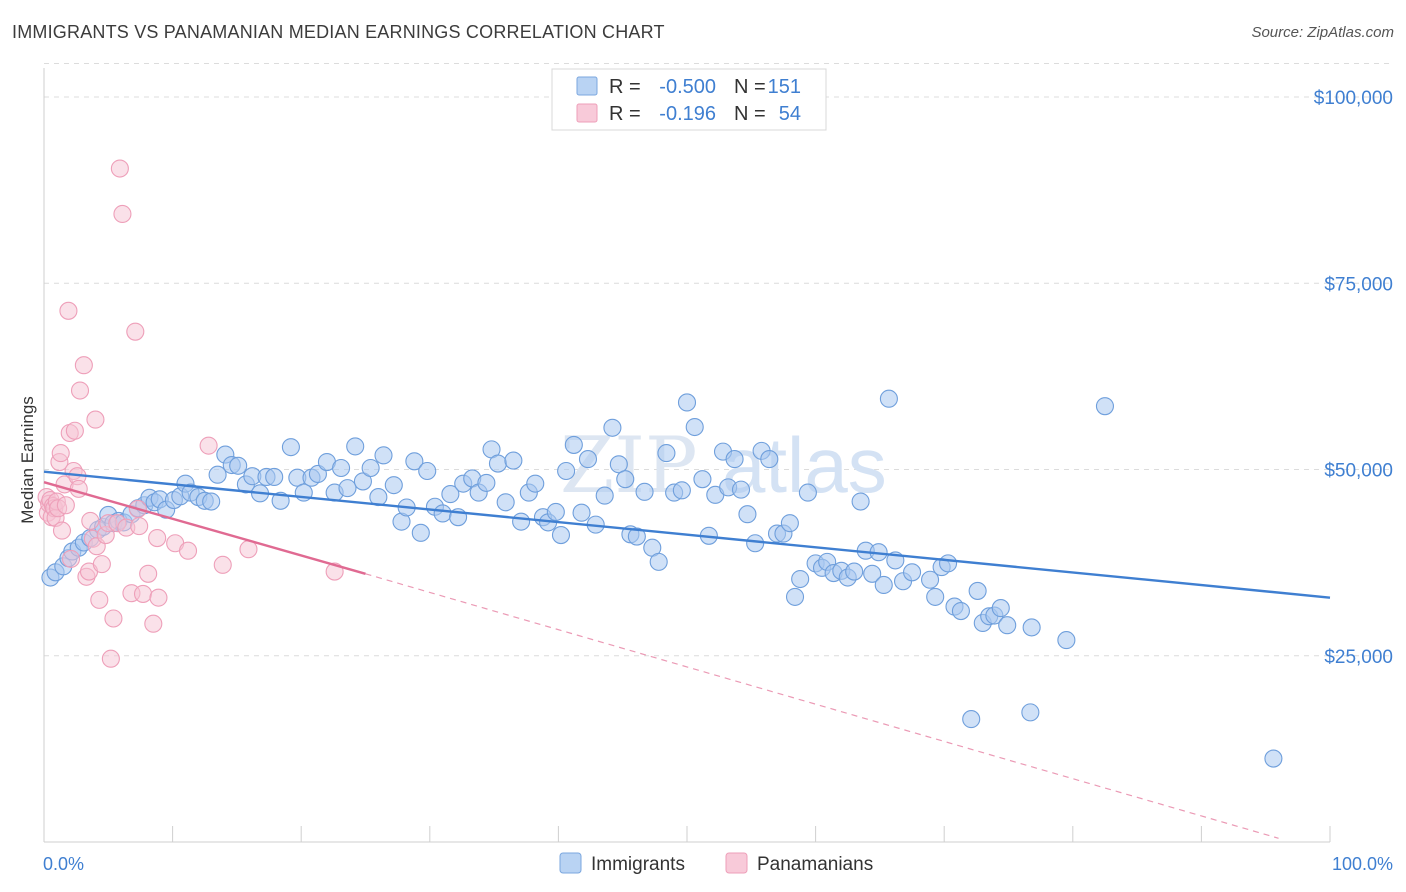 This screenshot has width=1406, height=892. I want to click on bottom-legend: Immigrants Panamanians, so click(716, 863).